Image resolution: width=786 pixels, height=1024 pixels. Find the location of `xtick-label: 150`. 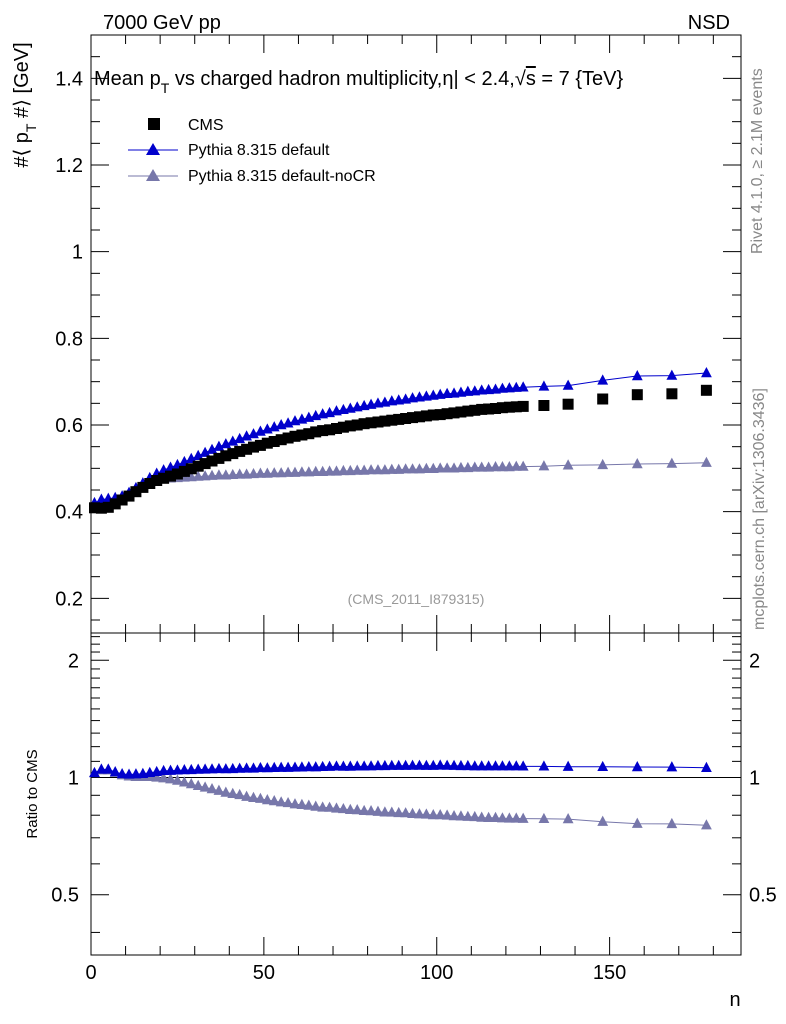

xtick-label: 150 is located at coordinates (609, 973).